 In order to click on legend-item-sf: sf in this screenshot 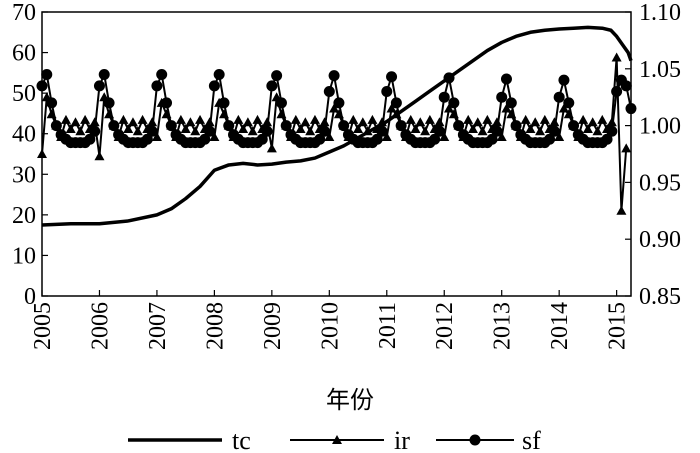, I will do `click(488, 439)`.